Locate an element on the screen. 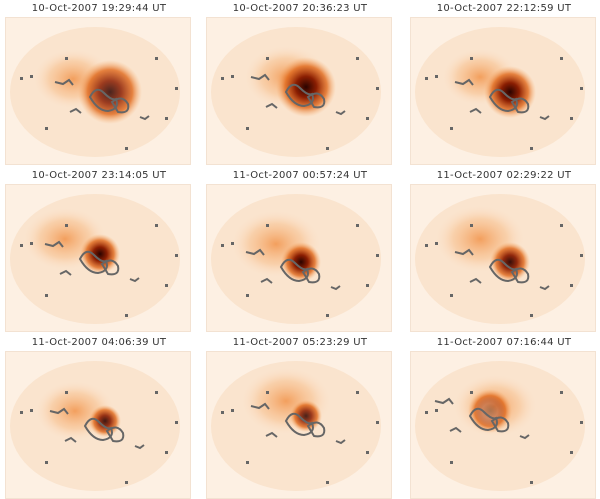  panel-title: 10-Oct-2007 22:12:59 UT is located at coordinates (504, 8).